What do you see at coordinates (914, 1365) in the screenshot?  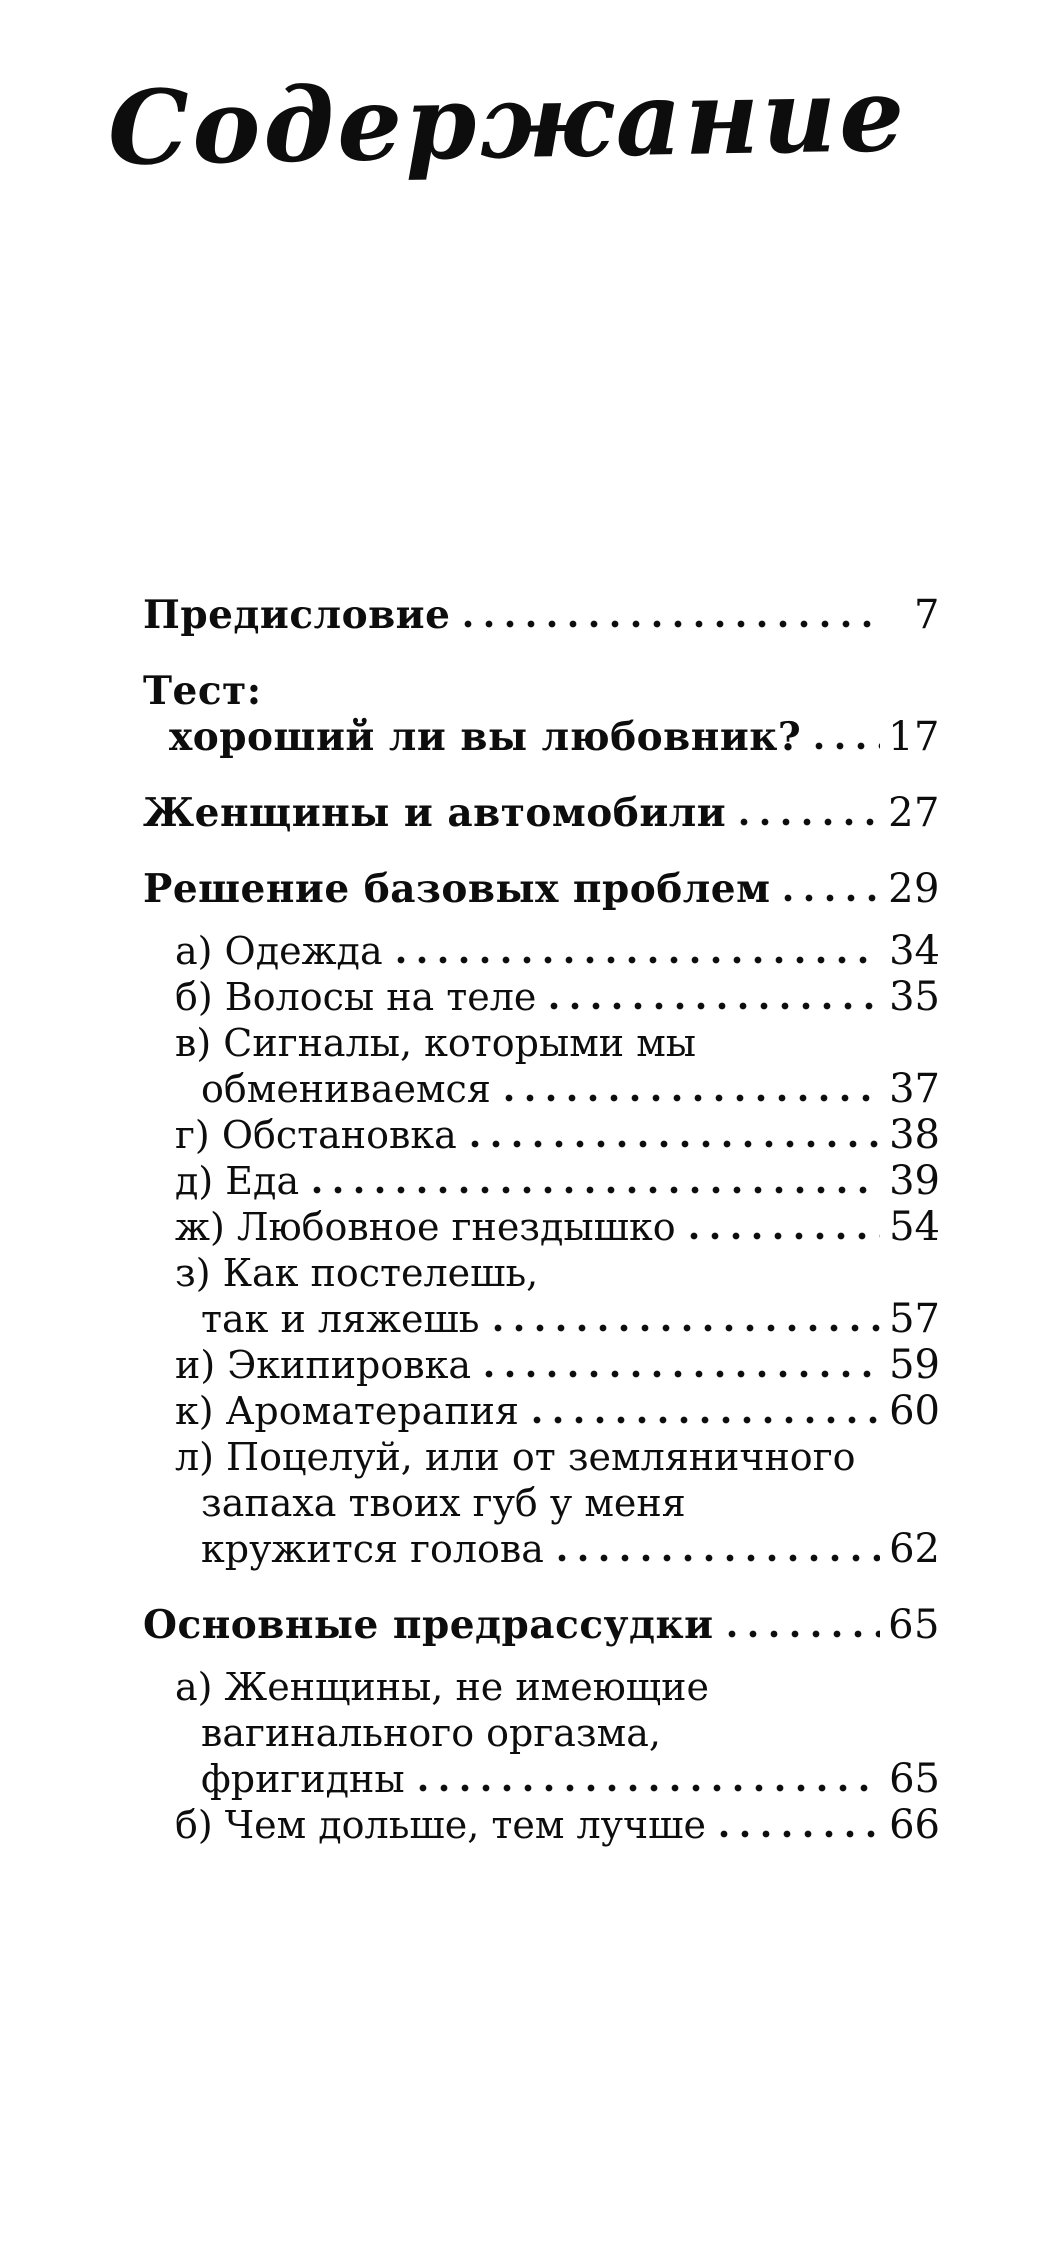 I see `page-number: 59` at bounding box center [914, 1365].